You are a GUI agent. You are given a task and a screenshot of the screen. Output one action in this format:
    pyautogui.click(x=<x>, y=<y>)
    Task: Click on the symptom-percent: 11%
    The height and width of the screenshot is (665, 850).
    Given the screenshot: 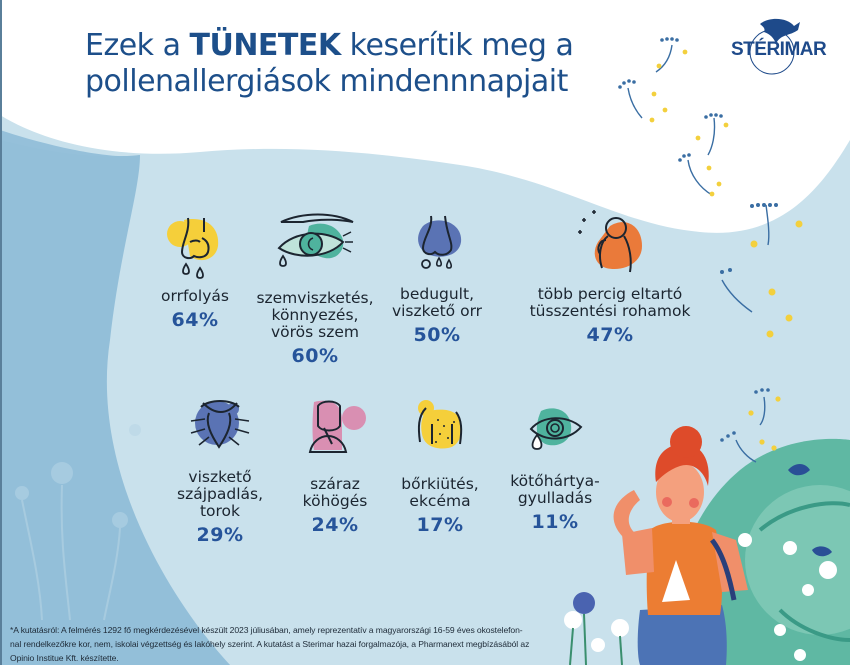 What is the action you would take?
    pyautogui.click(x=555, y=522)
    